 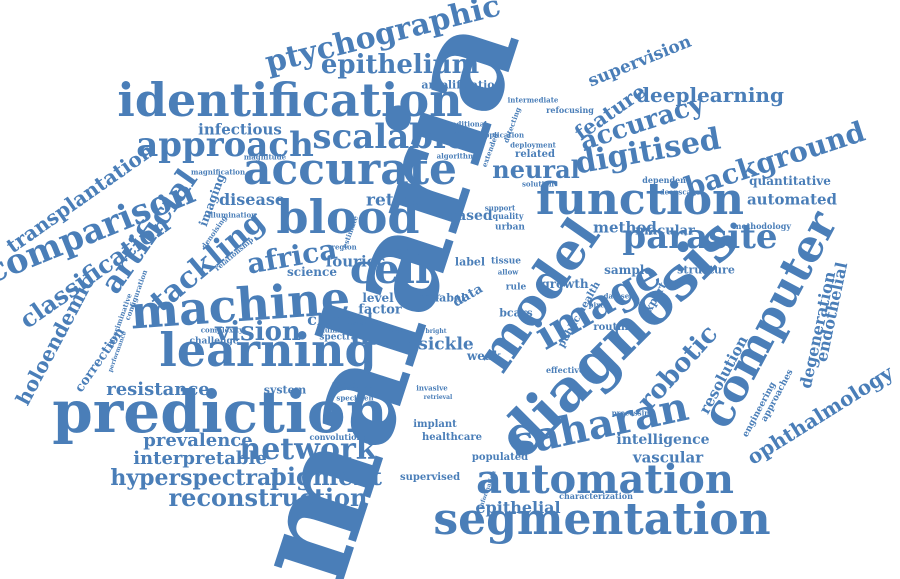 What do you see at coordinates (378, 298) in the screenshot?
I see `word-level: level` at bounding box center [378, 298].